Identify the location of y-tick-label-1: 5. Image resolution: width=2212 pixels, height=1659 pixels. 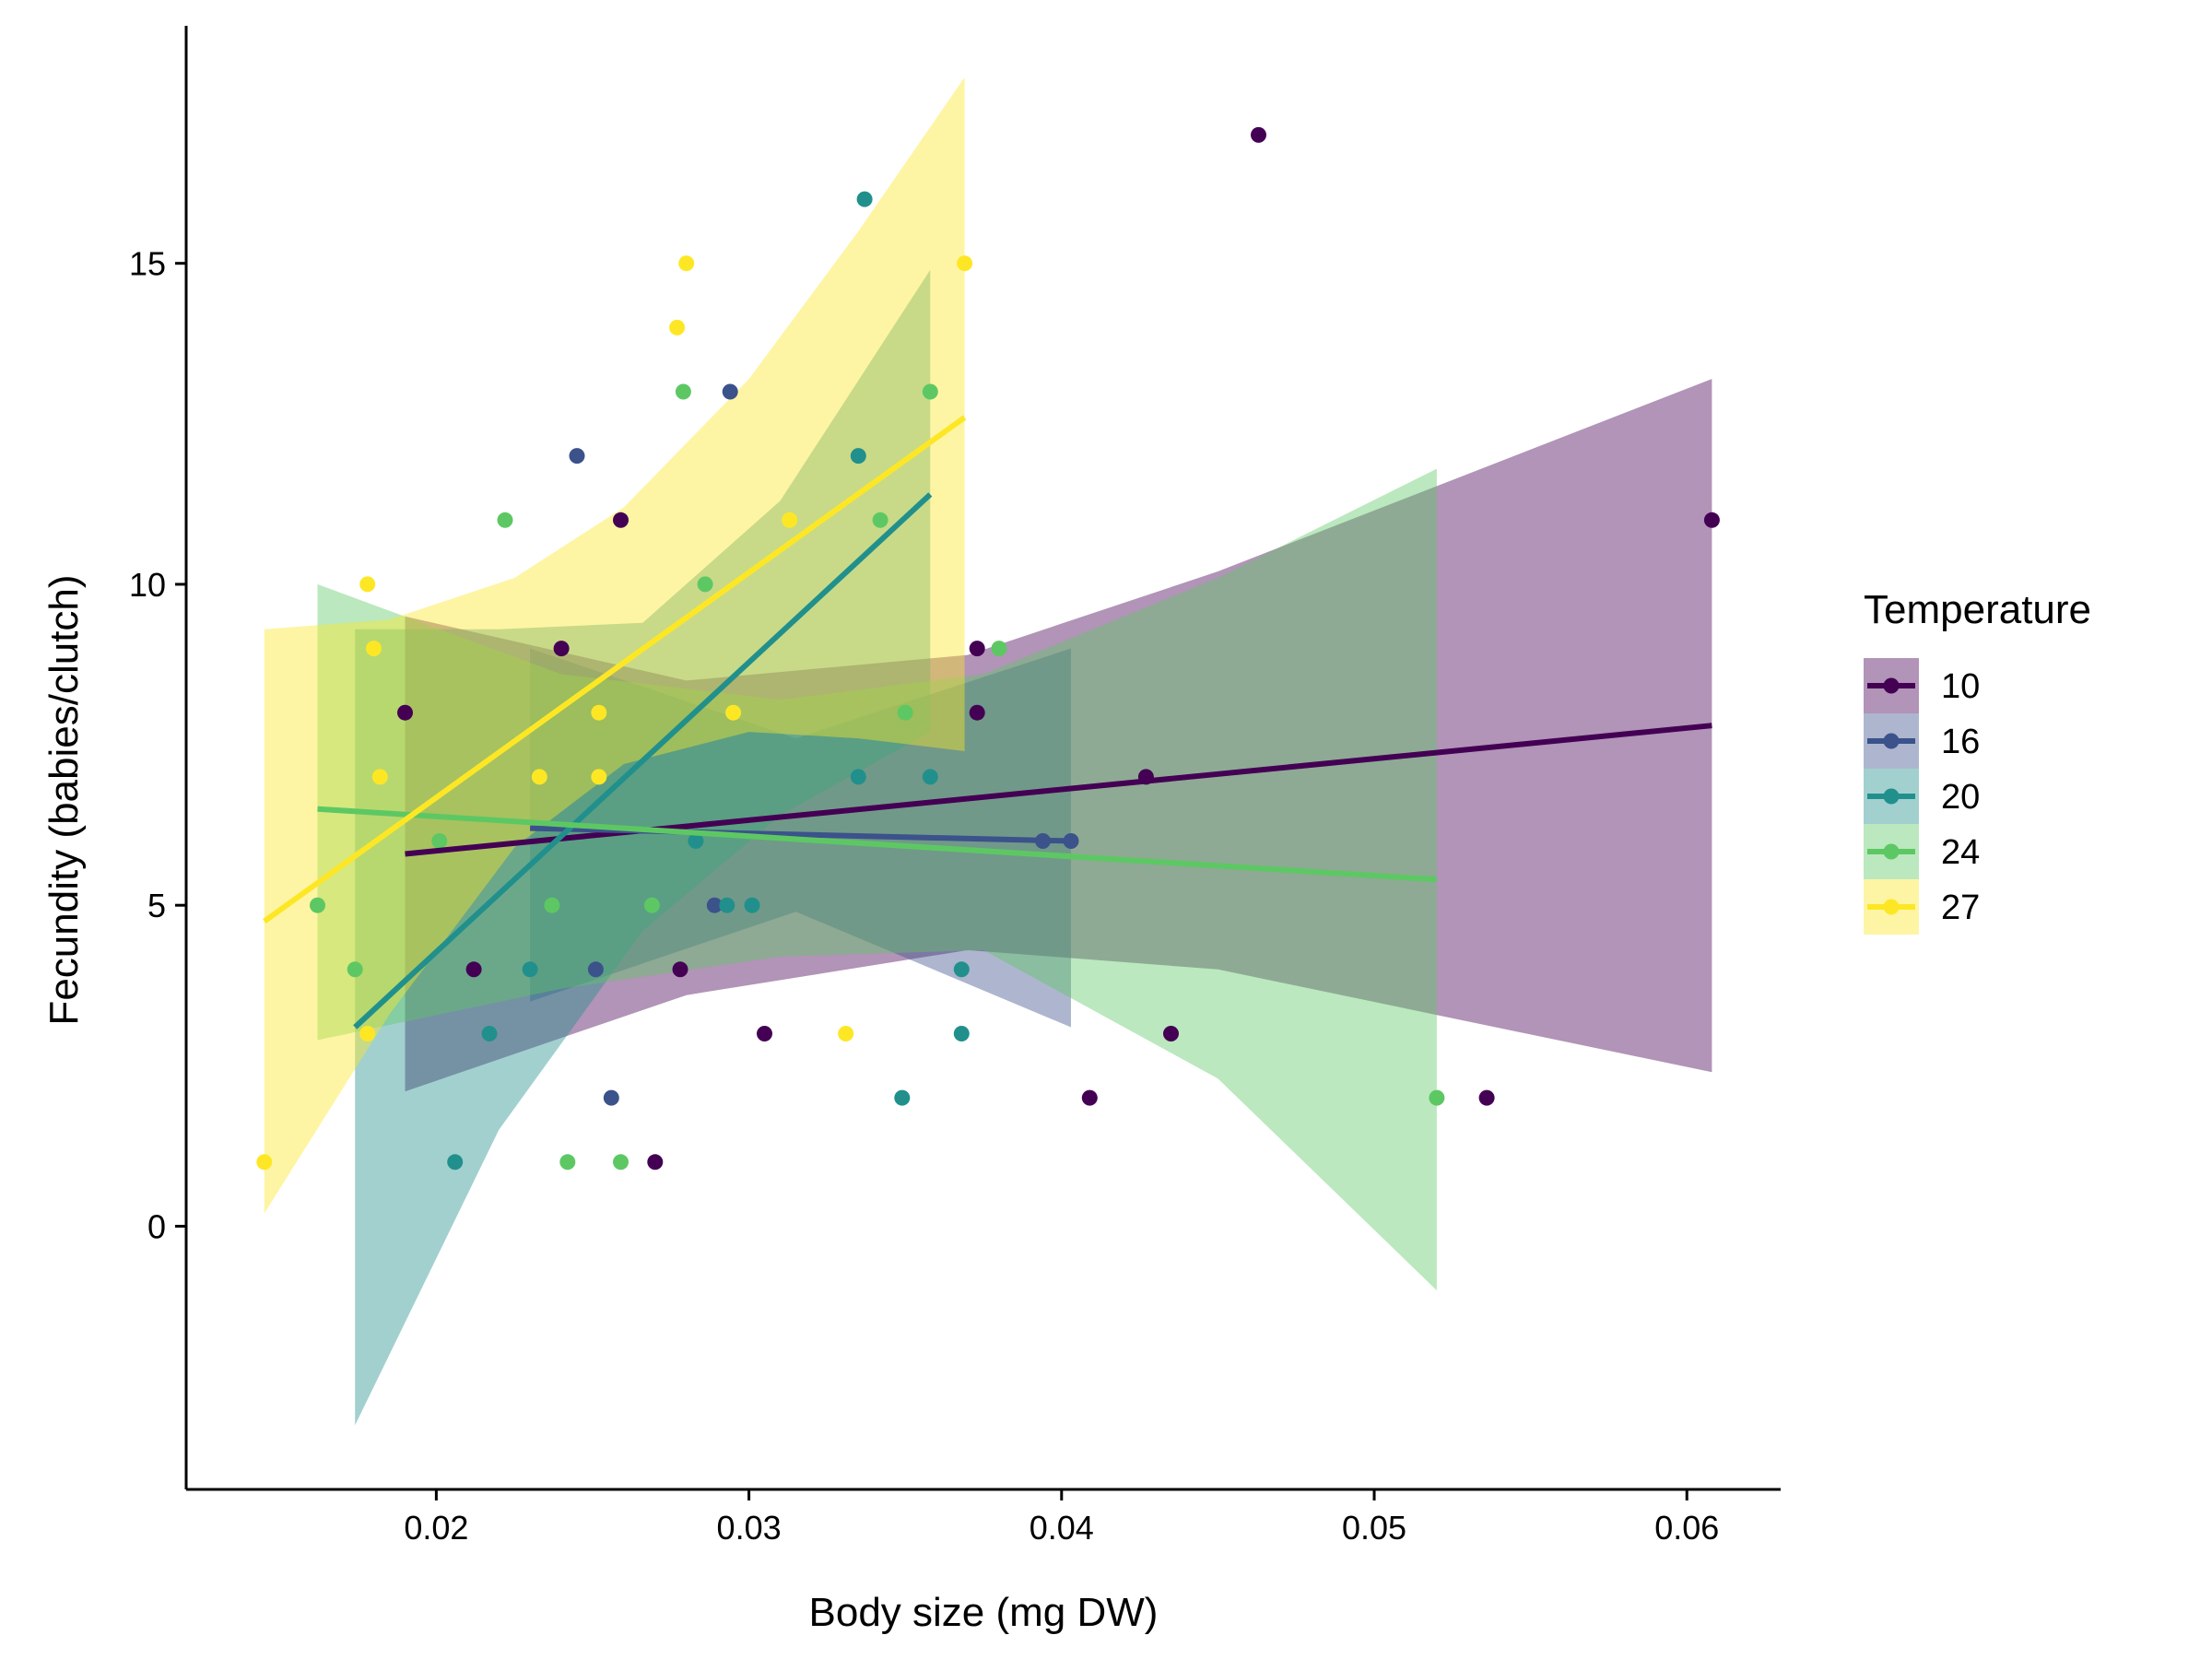
(156, 905).